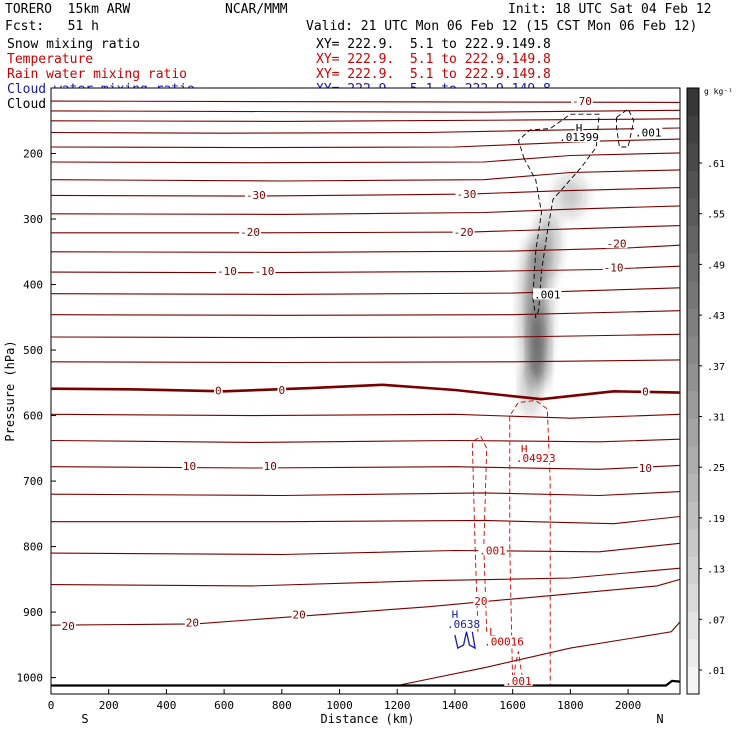 Image resolution: width=740 pixels, height=740 pixels. I want to click on y-tick-label: 1000, so click(30, 678).